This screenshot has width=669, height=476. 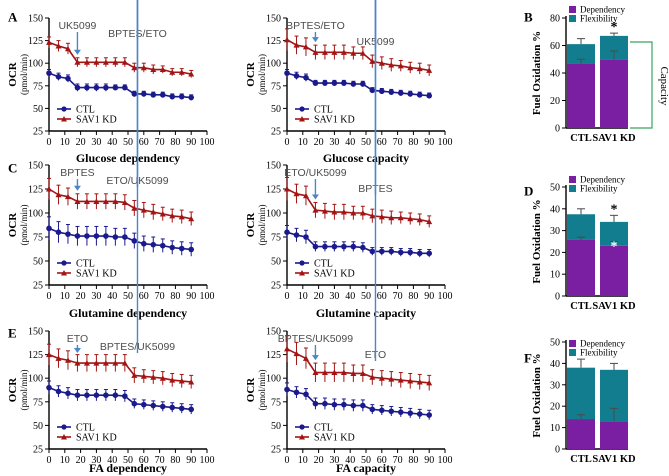 What do you see at coordinates (276, 238) in the screenshot?
I see `y-tick-label: 75` at bounding box center [276, 238].